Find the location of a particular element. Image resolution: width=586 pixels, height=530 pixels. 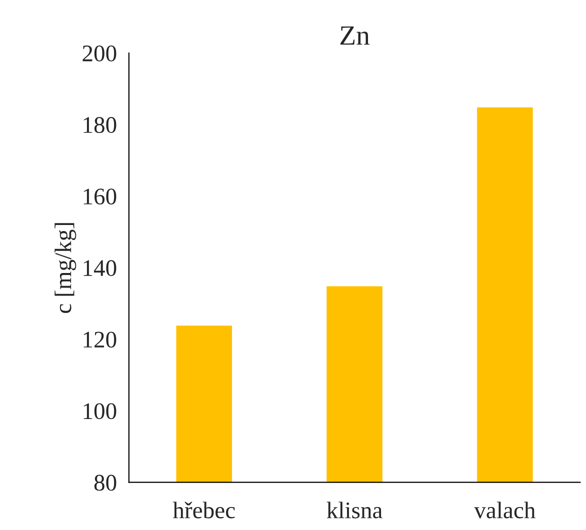

y-tick-label: 140 is located at coordinates (100, 268).